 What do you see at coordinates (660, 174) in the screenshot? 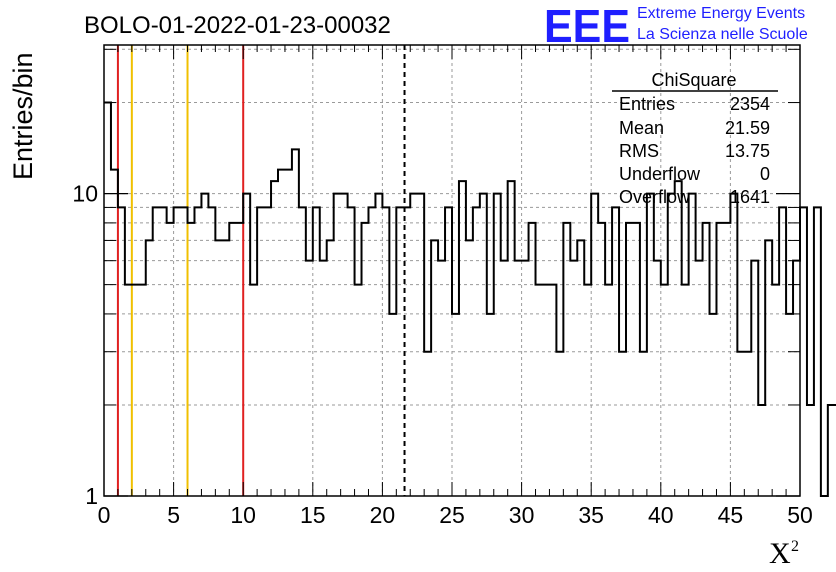
I see `stats-label-underflow: Underflow` at bounding box center [660, 174].